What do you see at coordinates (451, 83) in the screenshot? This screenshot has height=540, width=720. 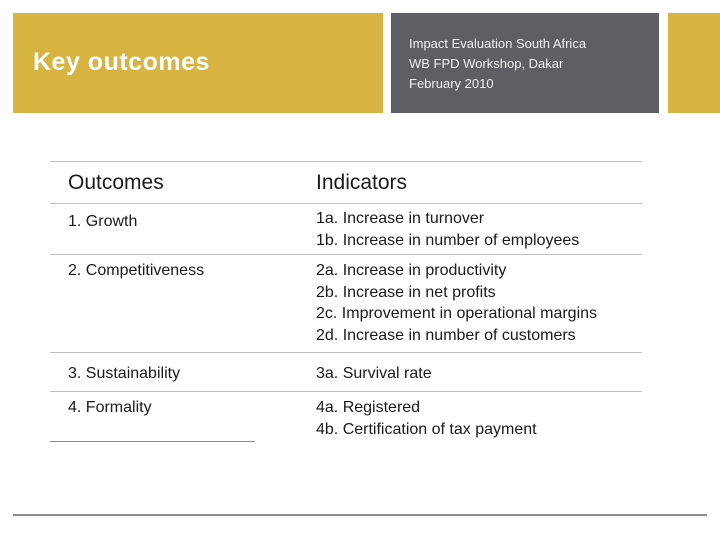 I see `info-line-3: February 2010` at bounding box center [451, 83].